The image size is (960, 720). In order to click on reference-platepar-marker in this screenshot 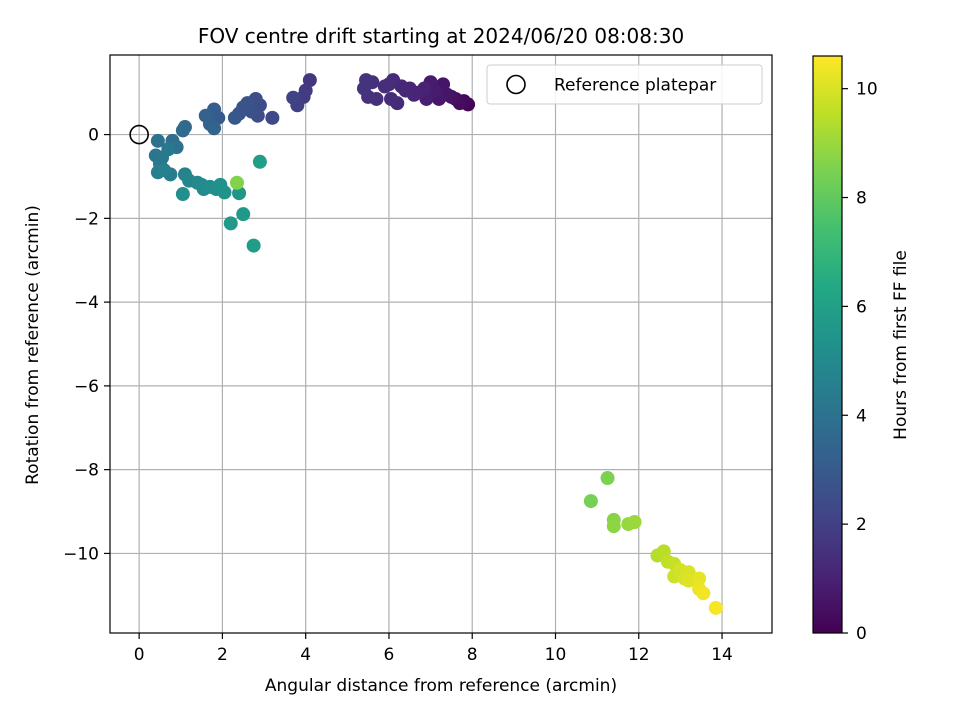, I will do `click(139, 134)`.